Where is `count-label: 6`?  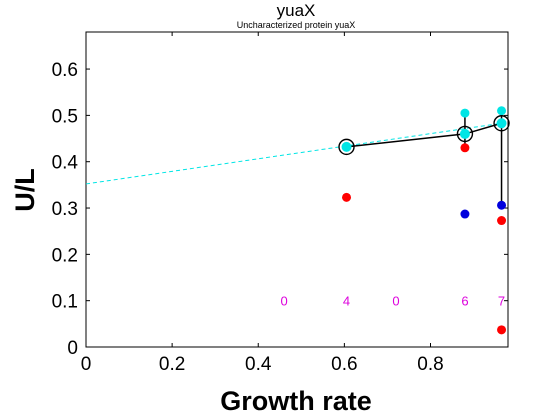
count-label: 6 is located at coordinates (464, 301).